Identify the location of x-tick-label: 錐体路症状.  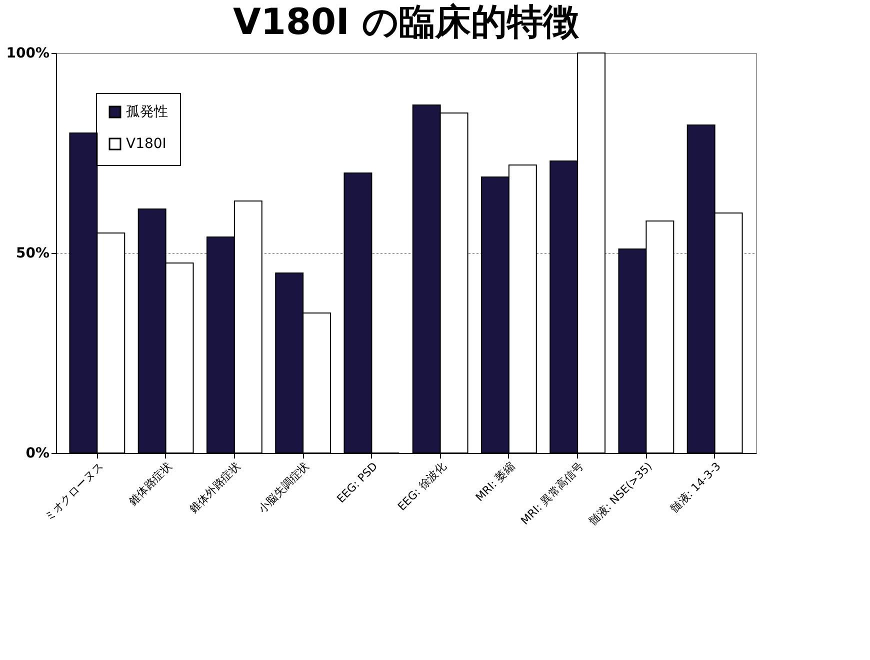
(150, 484).